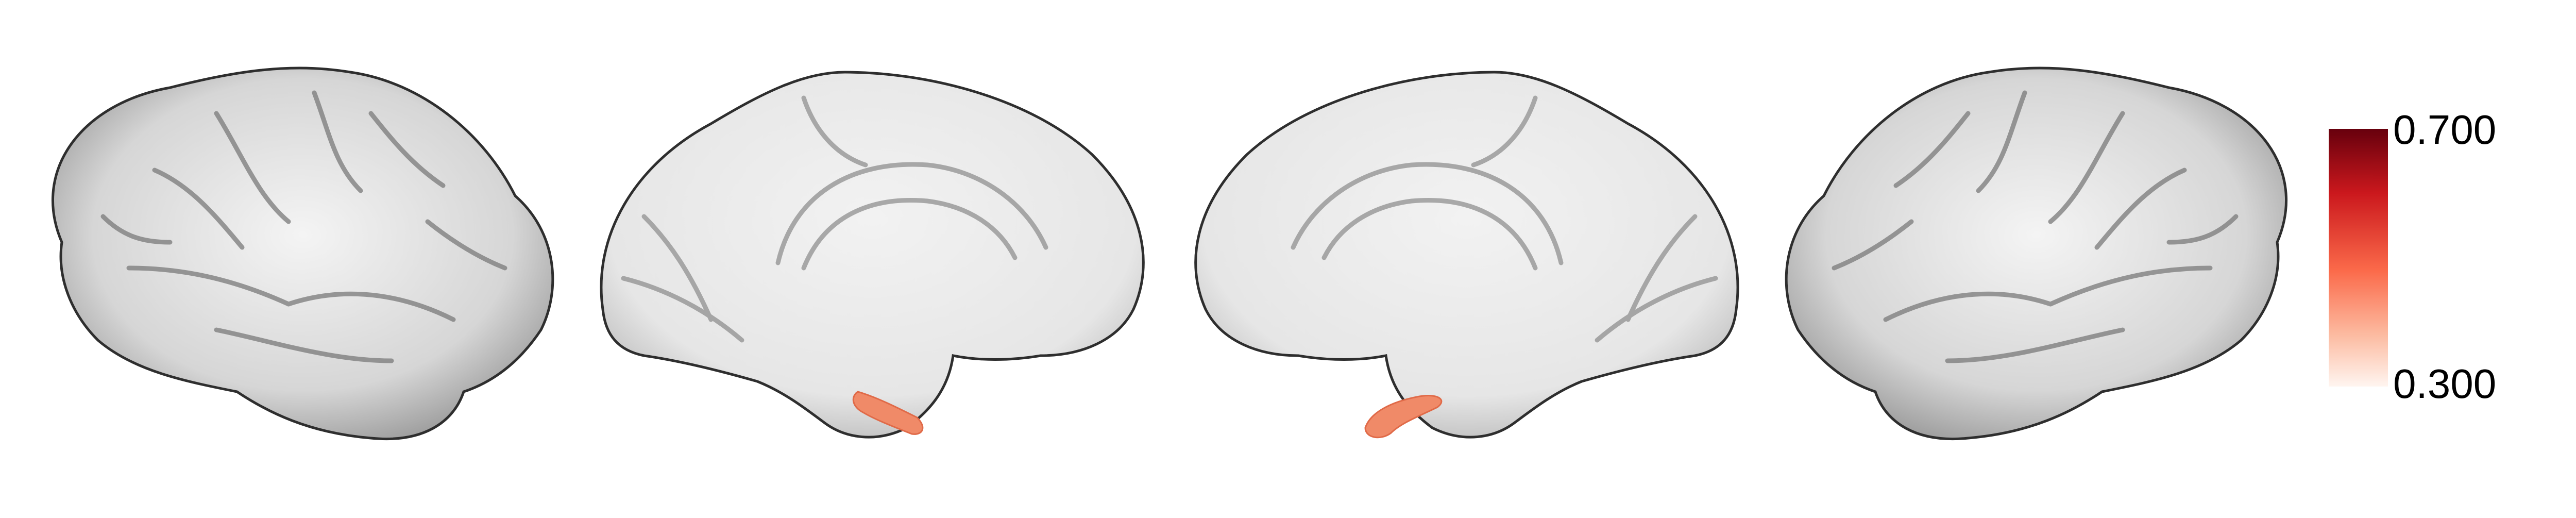 The height and width of the screenshot is (518, 2576). Describe the element at coordinates (2445, 130) in the screenshot. I see `colorbar-max-label: 0.700` at that location.